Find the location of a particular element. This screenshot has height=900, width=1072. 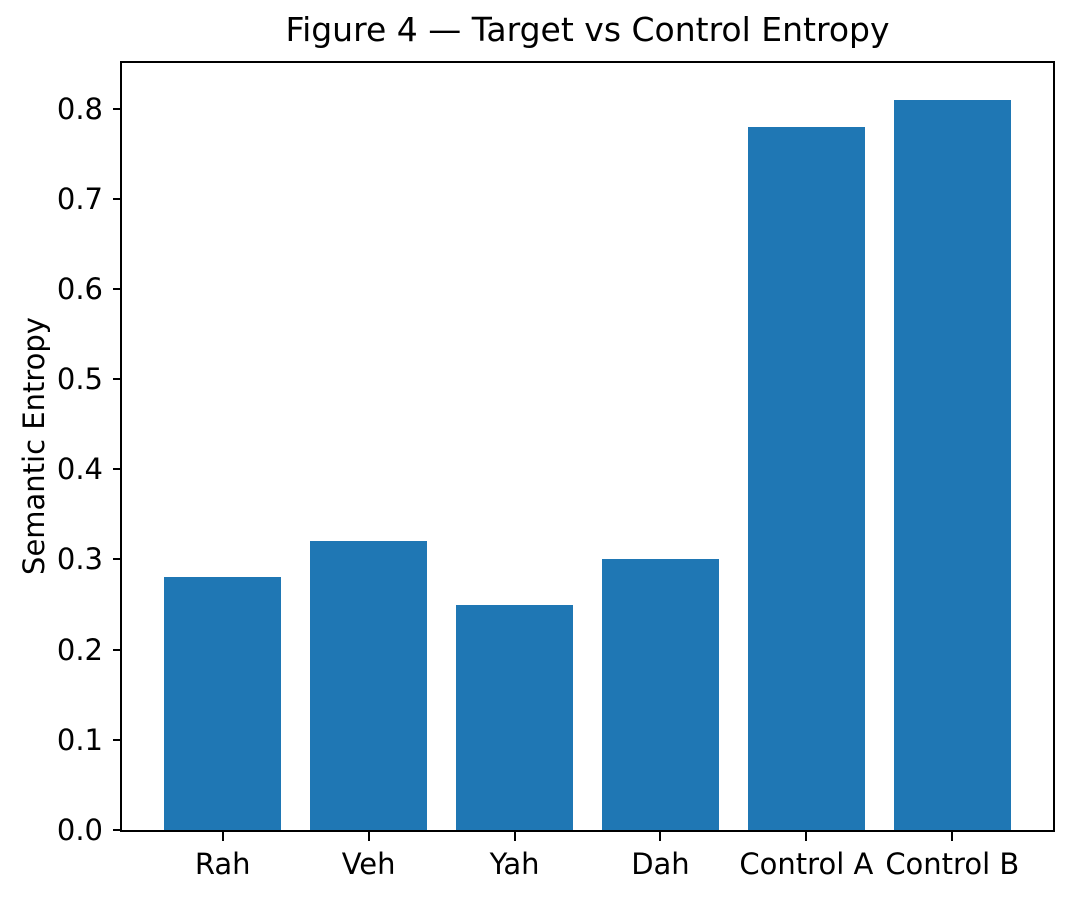

x-tick-label-control-b: Control B is located at coordinates (952, 864).